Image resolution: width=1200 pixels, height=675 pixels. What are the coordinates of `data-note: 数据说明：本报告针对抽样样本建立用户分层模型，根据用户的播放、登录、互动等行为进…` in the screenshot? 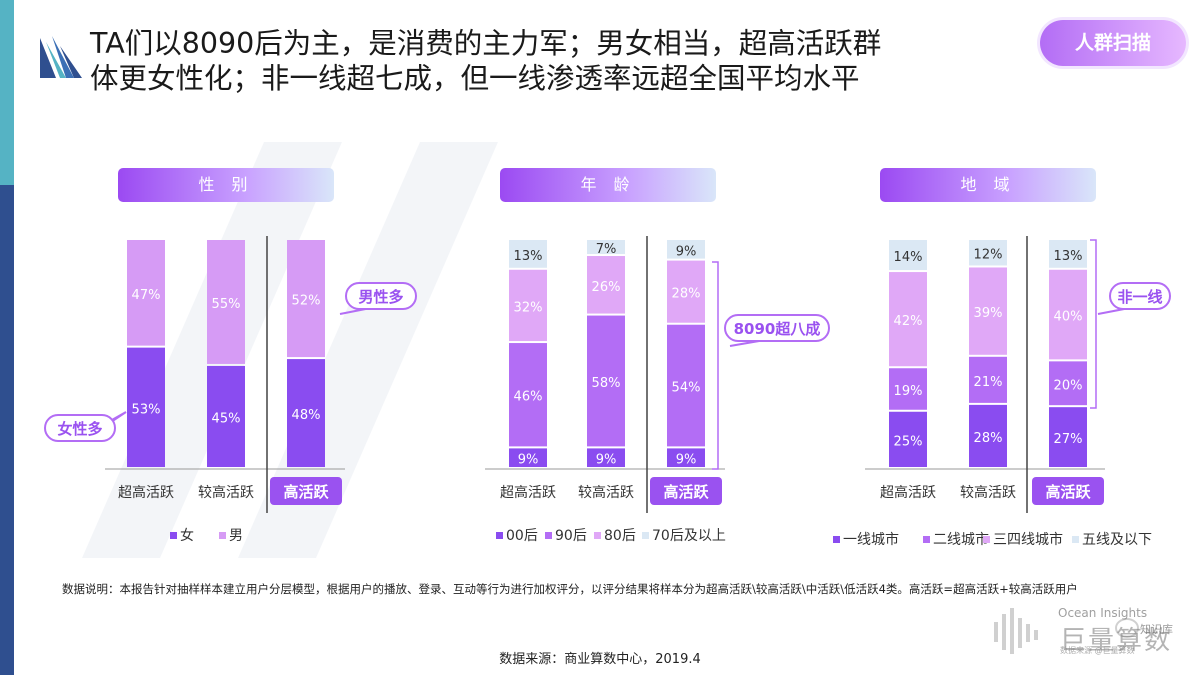 It's located at (570, 589).